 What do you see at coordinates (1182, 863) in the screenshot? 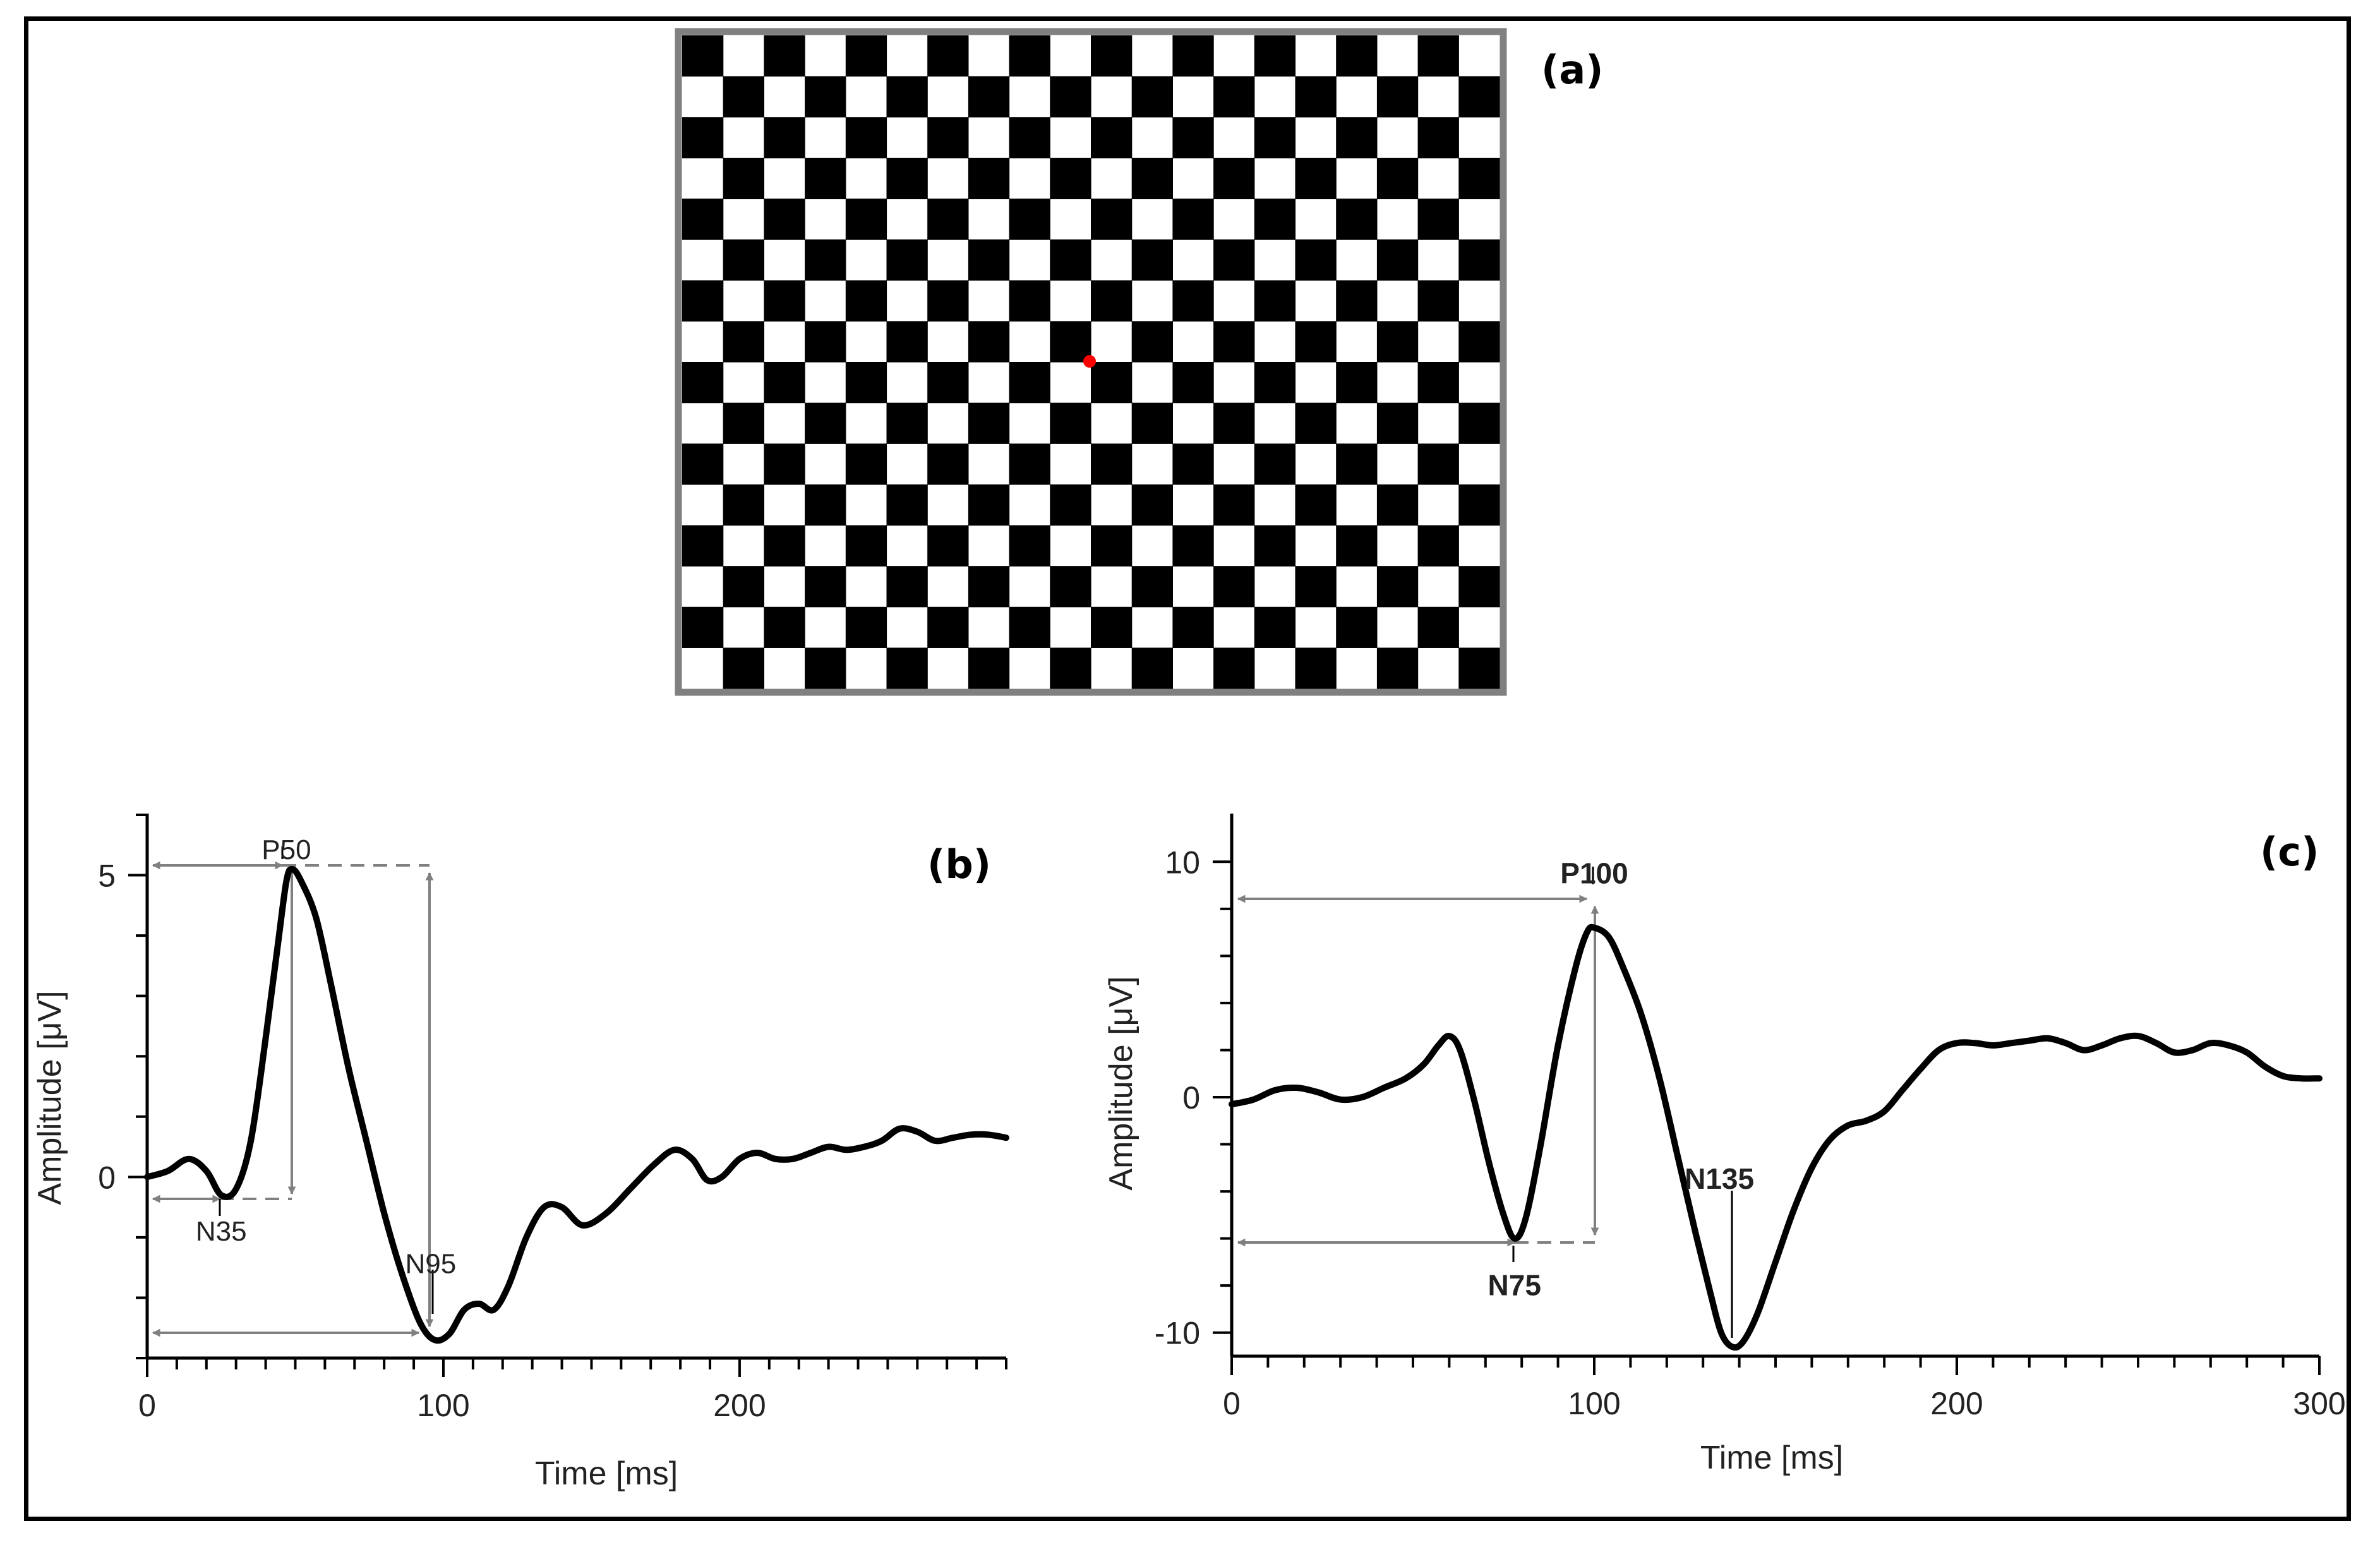
I see `y-tick-label: 10` at bounding box center [1182, 863].